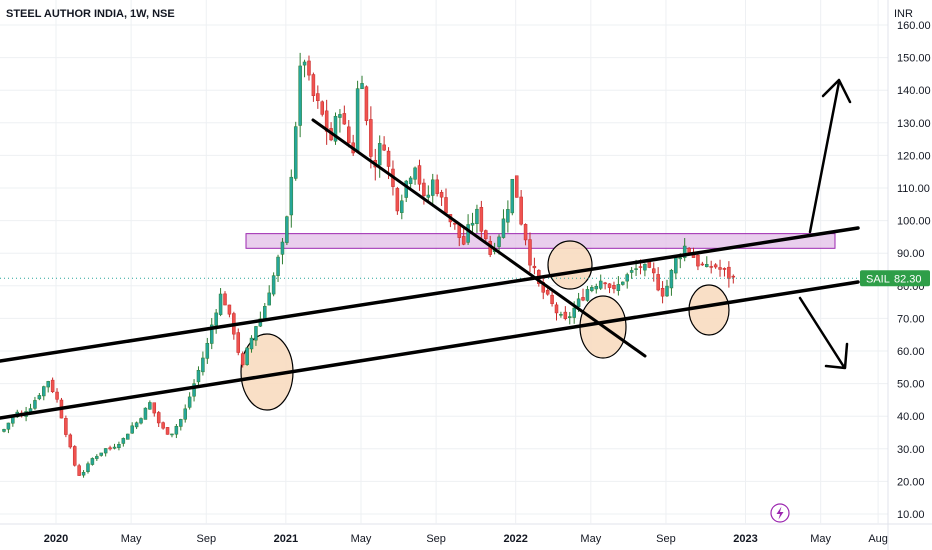 The height and width of the screenshot is (550, 932). I want to click on x-tick-label: 2020, so click(56, 539).